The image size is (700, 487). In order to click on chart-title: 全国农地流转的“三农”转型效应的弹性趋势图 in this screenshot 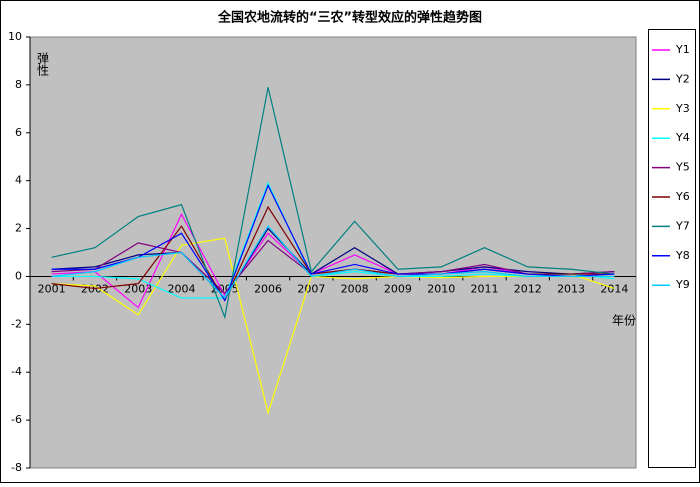, I will do `click(349, 18)`.